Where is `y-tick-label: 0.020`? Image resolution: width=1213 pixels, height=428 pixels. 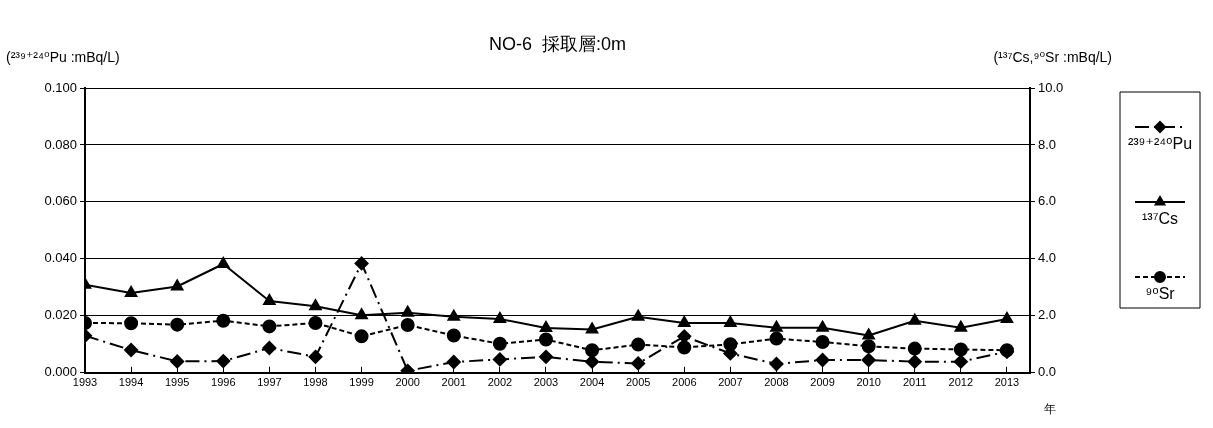
y-tick-label: 0.020 is located at coordinates (60, 315).